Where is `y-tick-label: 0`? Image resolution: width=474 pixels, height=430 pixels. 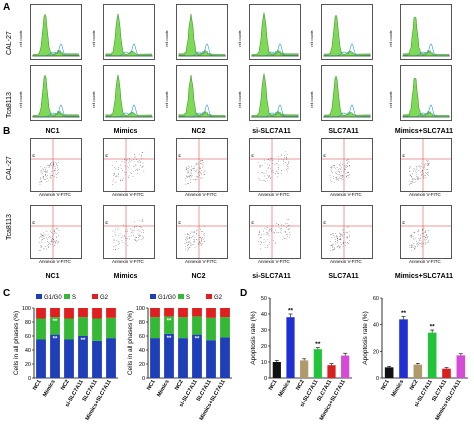 y-tick-label: 0 is located at coordinates (265, 379).